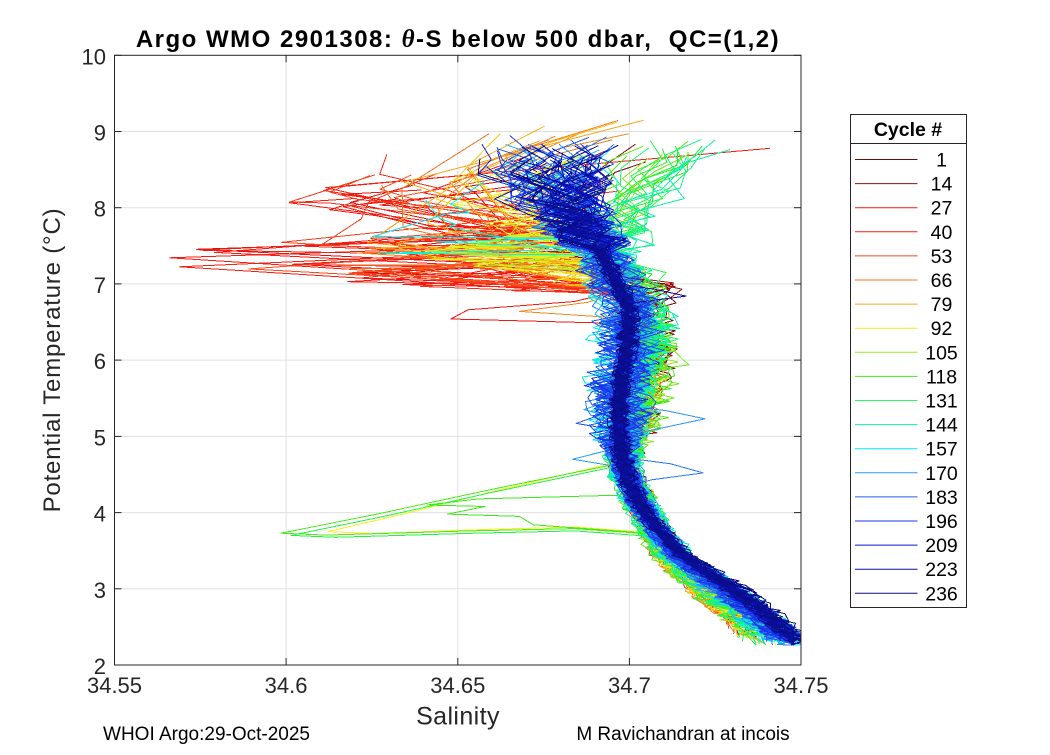  What do you see at coordinates (629, 685) in the screenshot?
I see `svg-text: 34.7` at bounding box center [629, 685].